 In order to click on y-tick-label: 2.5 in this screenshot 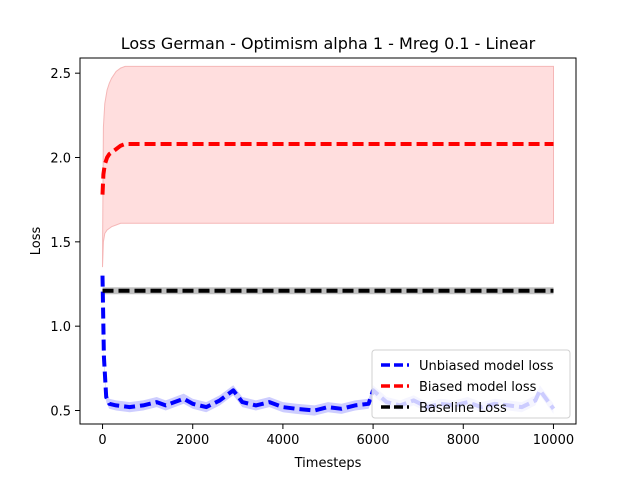, I will do `click(60, 74)`.